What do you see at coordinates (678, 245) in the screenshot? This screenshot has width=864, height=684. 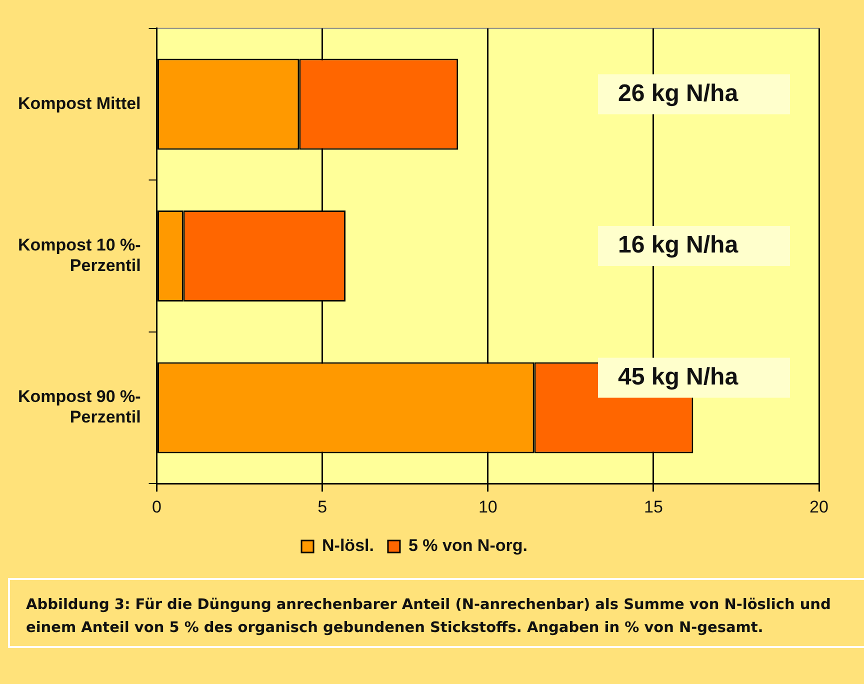 I see `annotation: 16 kg N/ha` at bounding box center [678, 245].